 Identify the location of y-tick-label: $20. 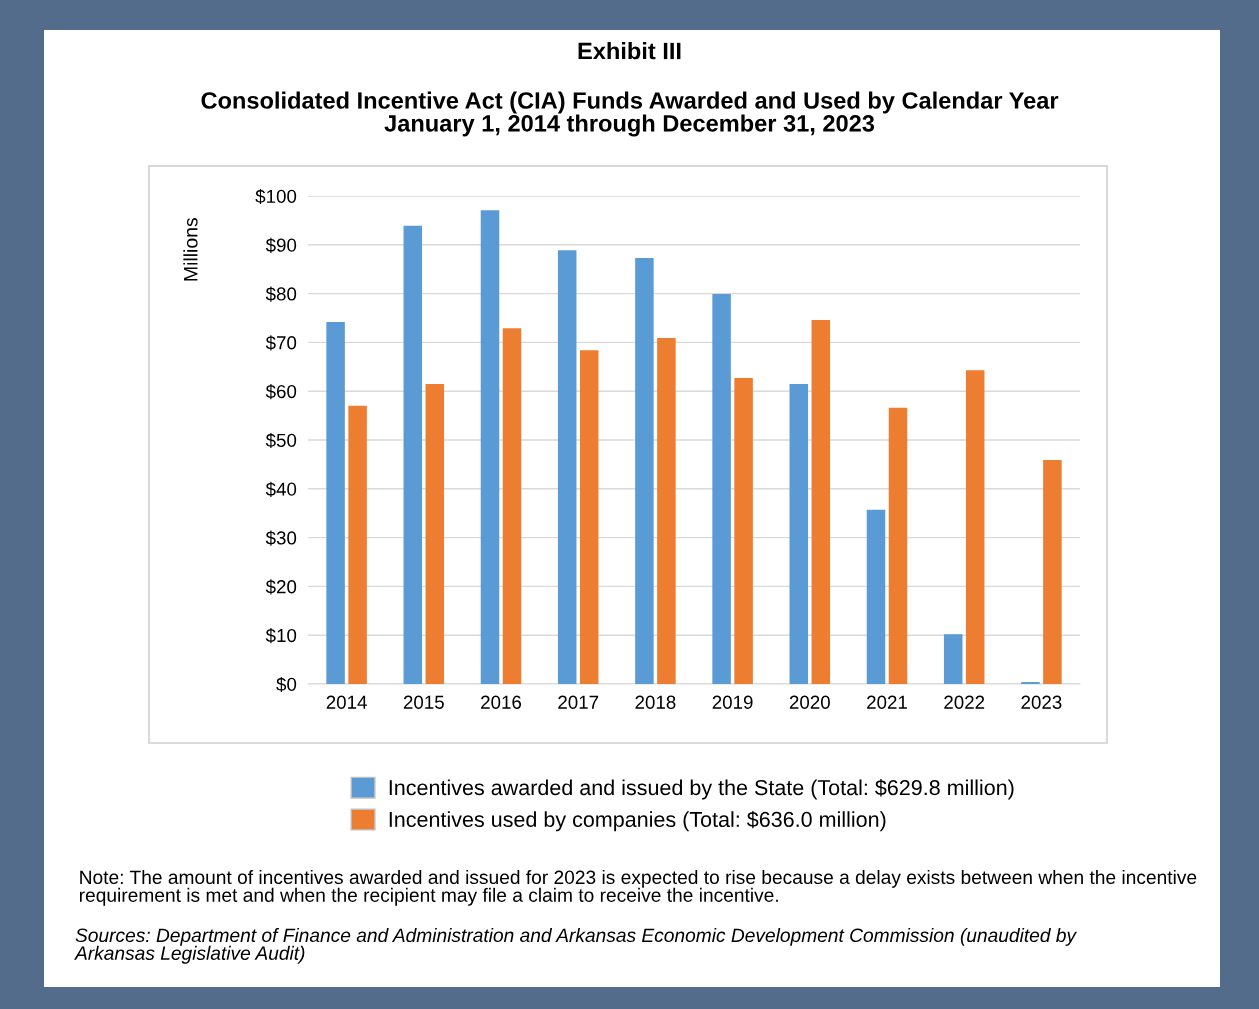
(281, 587).